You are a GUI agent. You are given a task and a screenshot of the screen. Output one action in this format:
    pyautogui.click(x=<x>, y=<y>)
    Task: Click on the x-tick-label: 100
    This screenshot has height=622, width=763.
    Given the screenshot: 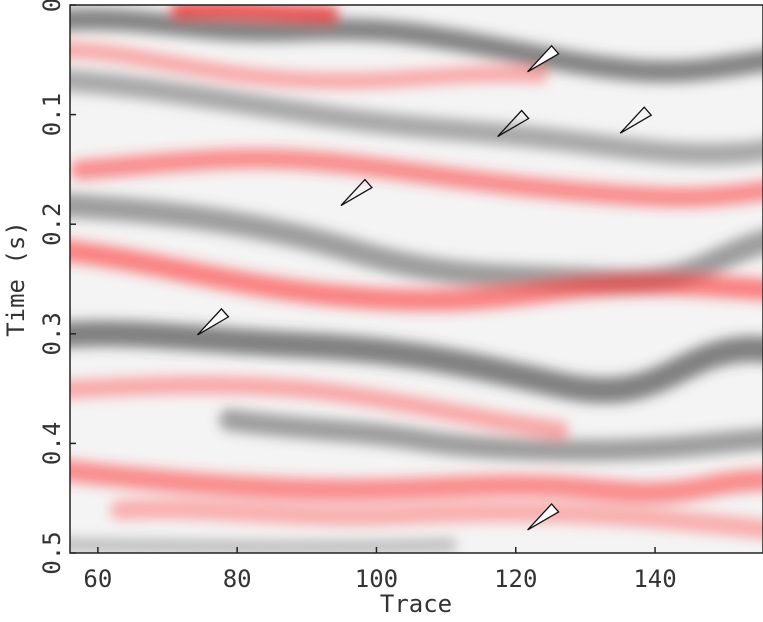 What is the action you would take?
    pyautogui.click(x=376, y=579)
    